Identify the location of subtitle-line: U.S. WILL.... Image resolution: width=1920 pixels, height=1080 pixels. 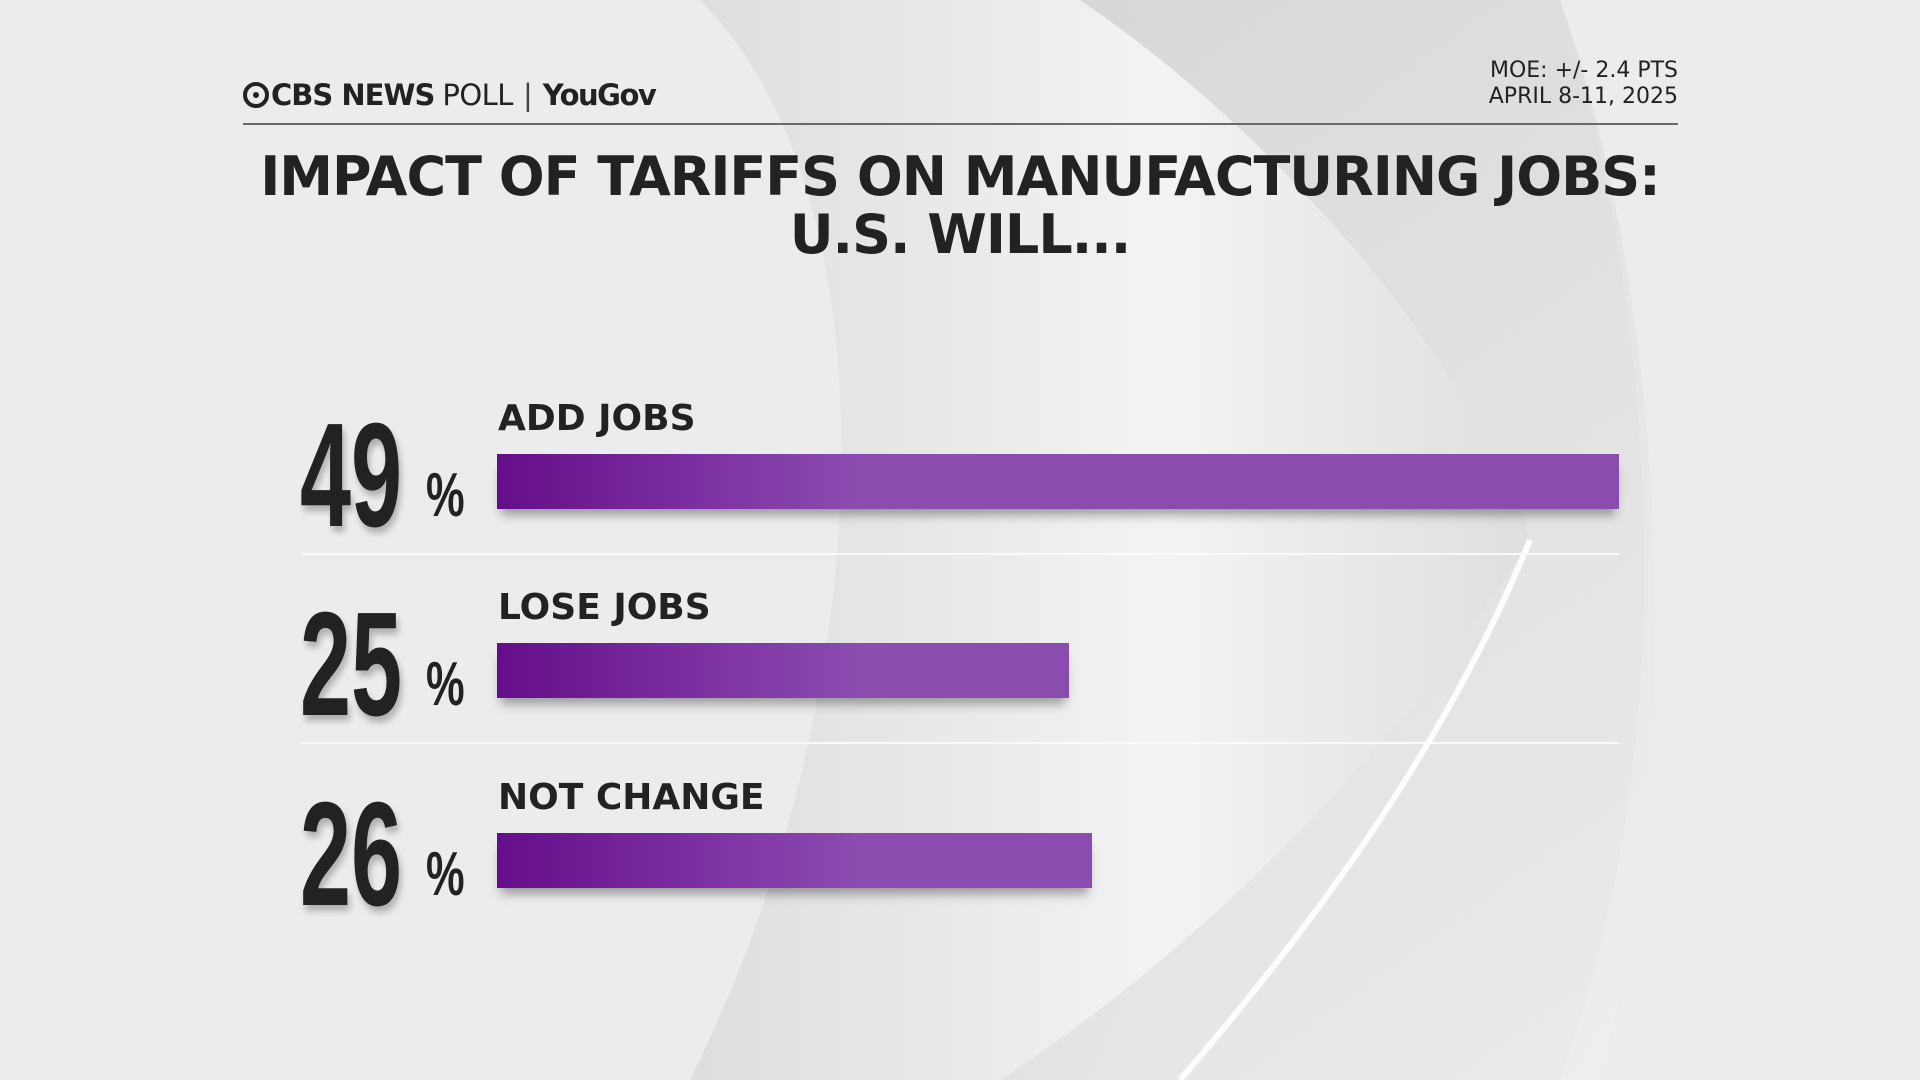
(960, 234).